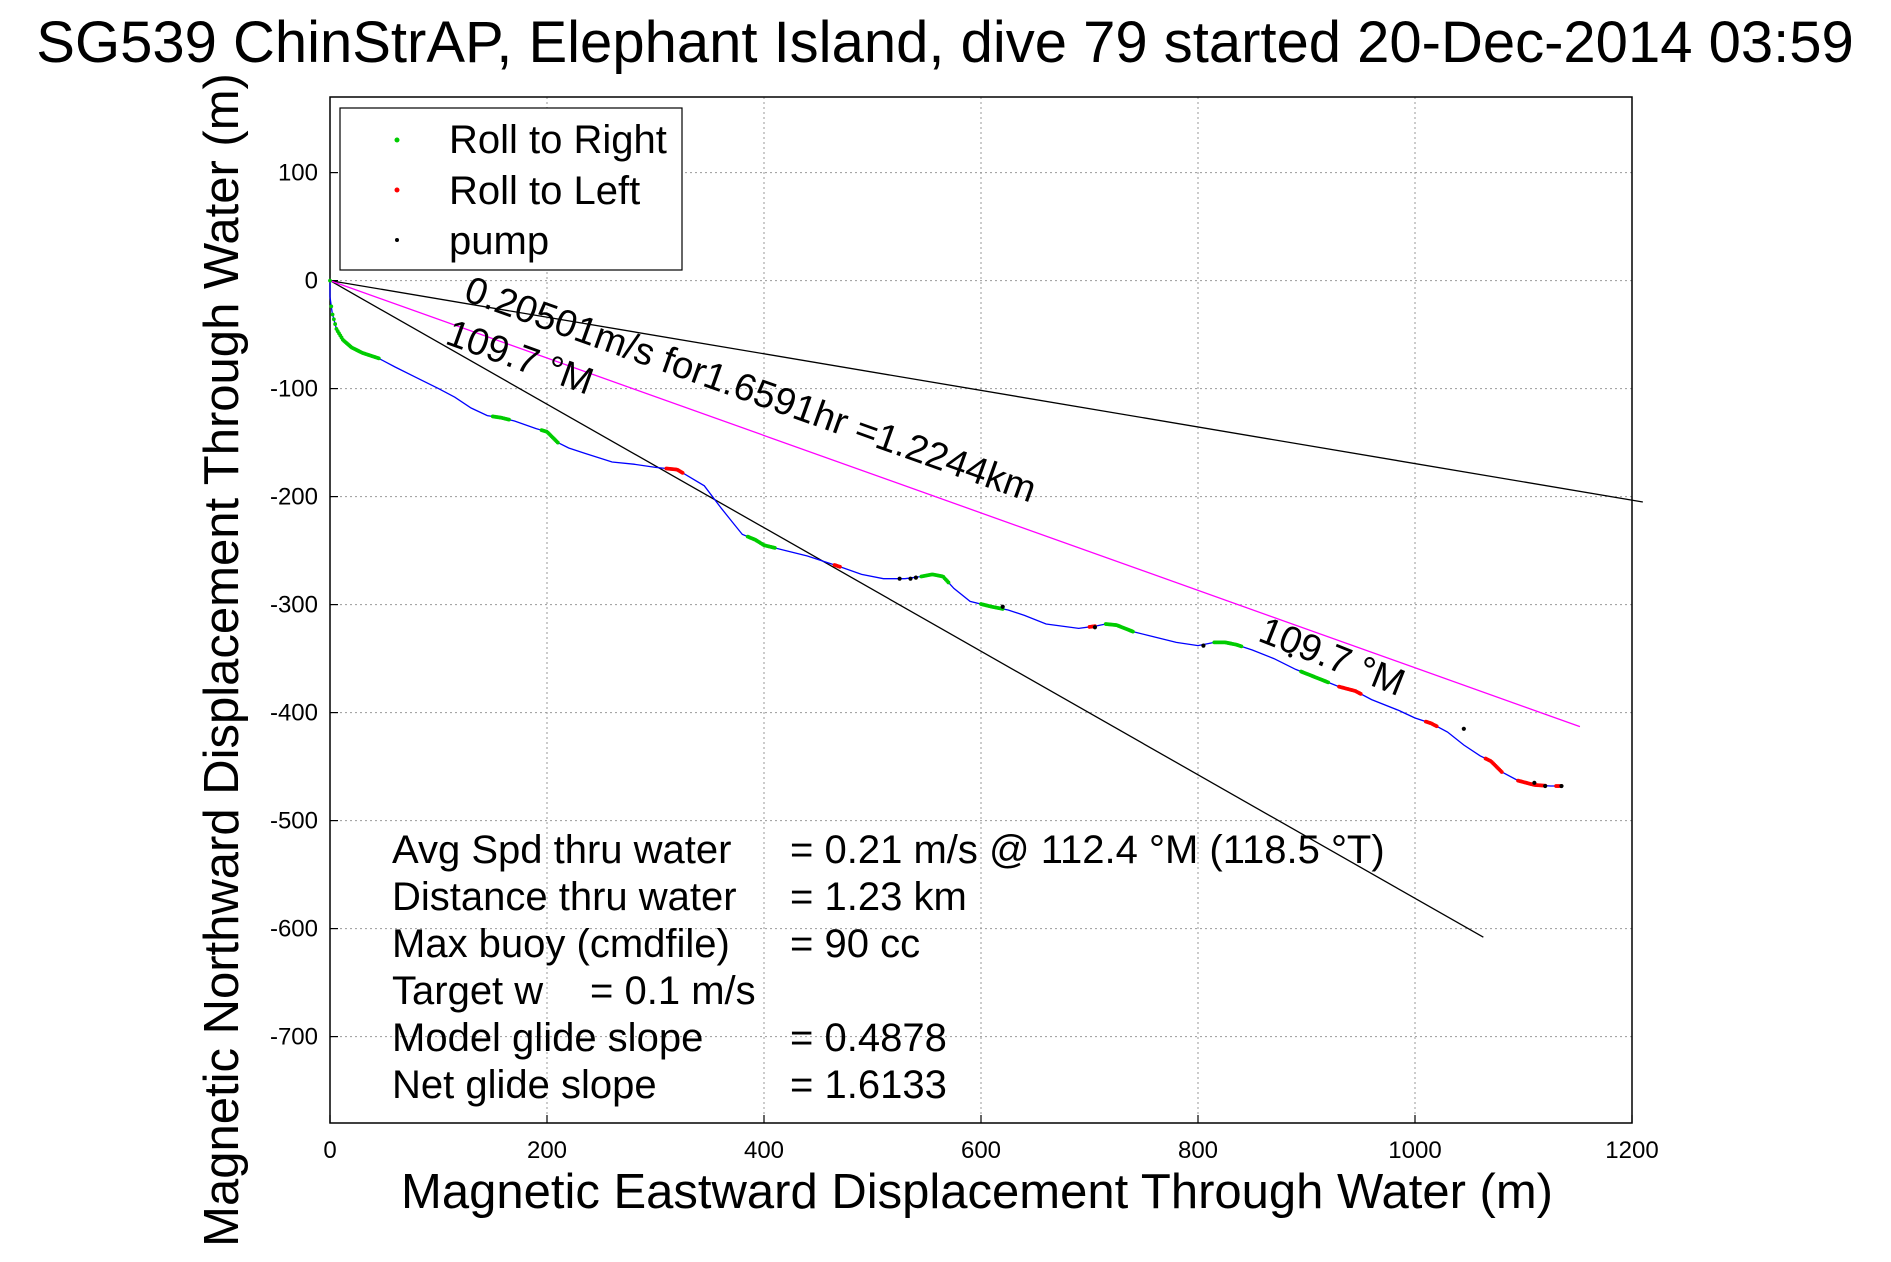 The width and height of the screenshot is (1891, 1262). Describe the element at coordinates (1414, 1150) in the screenshot. I see `x-tick-label: 1000` at that location.